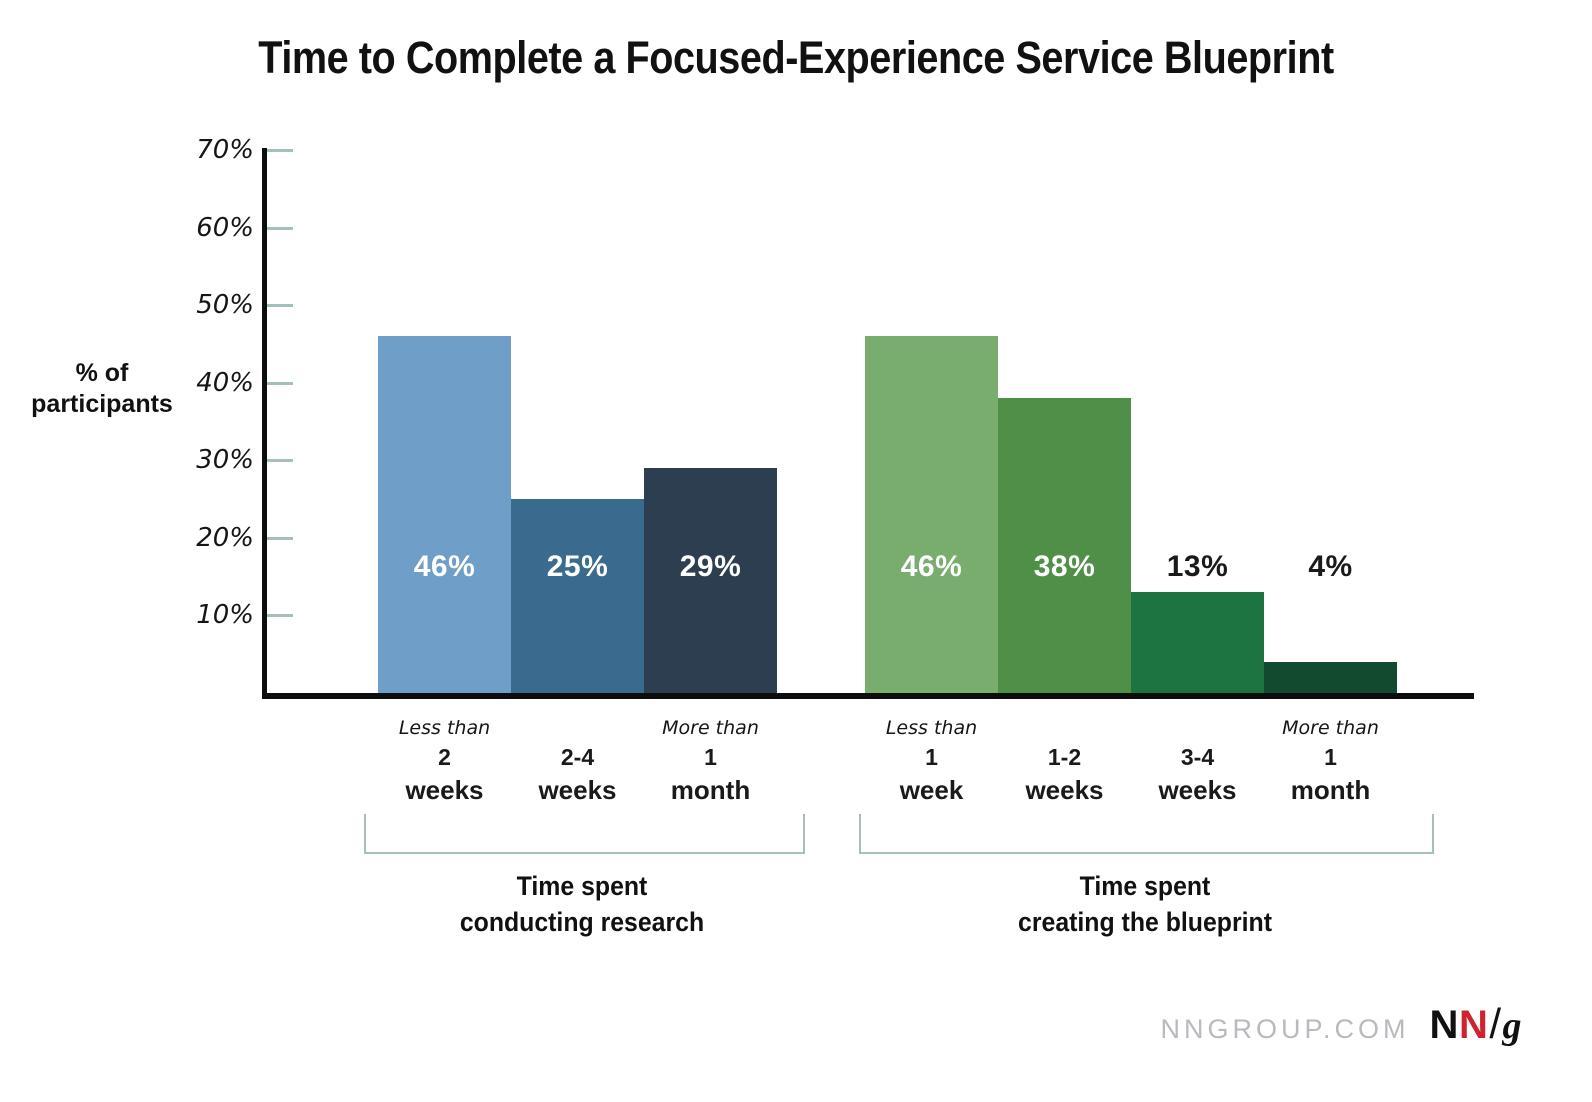  Describe the element at coordinates (225, 150) in the screenshot. I see `y-tick-label: 70%` at that location.